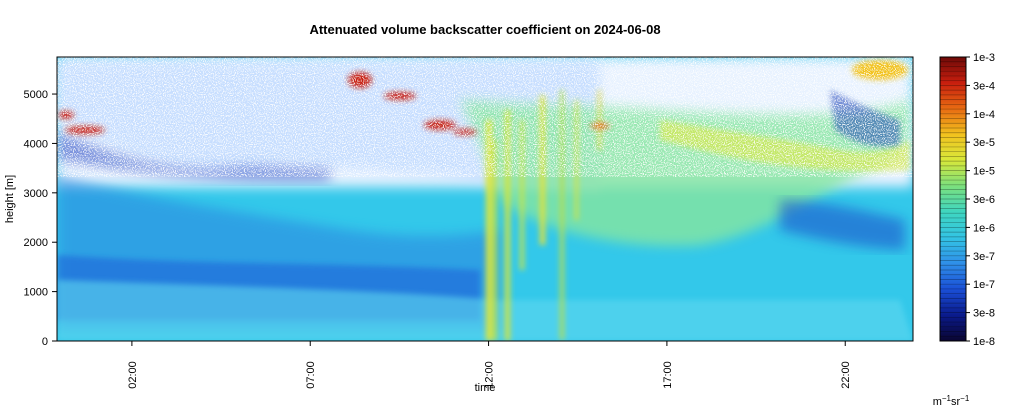  What do you see at coordinates (490, 375) in the screenshot?
I see `x-tick-label: 12:00` at bounding box center [490, 375].